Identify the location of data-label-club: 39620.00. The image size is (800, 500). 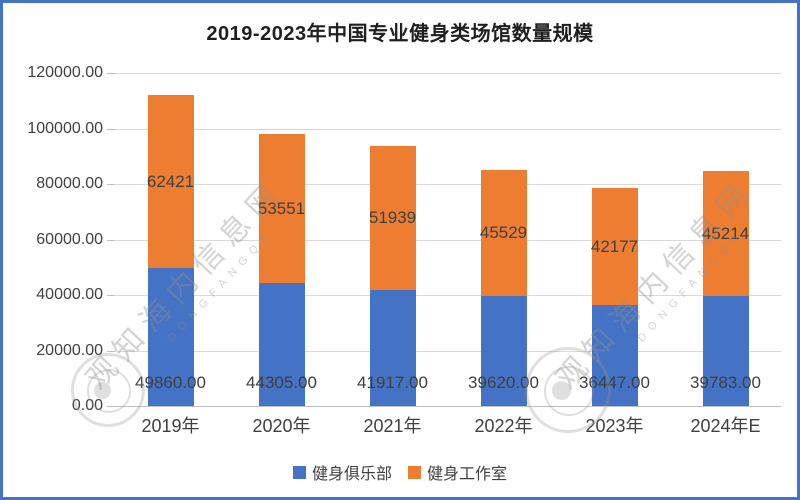
(503, 382).